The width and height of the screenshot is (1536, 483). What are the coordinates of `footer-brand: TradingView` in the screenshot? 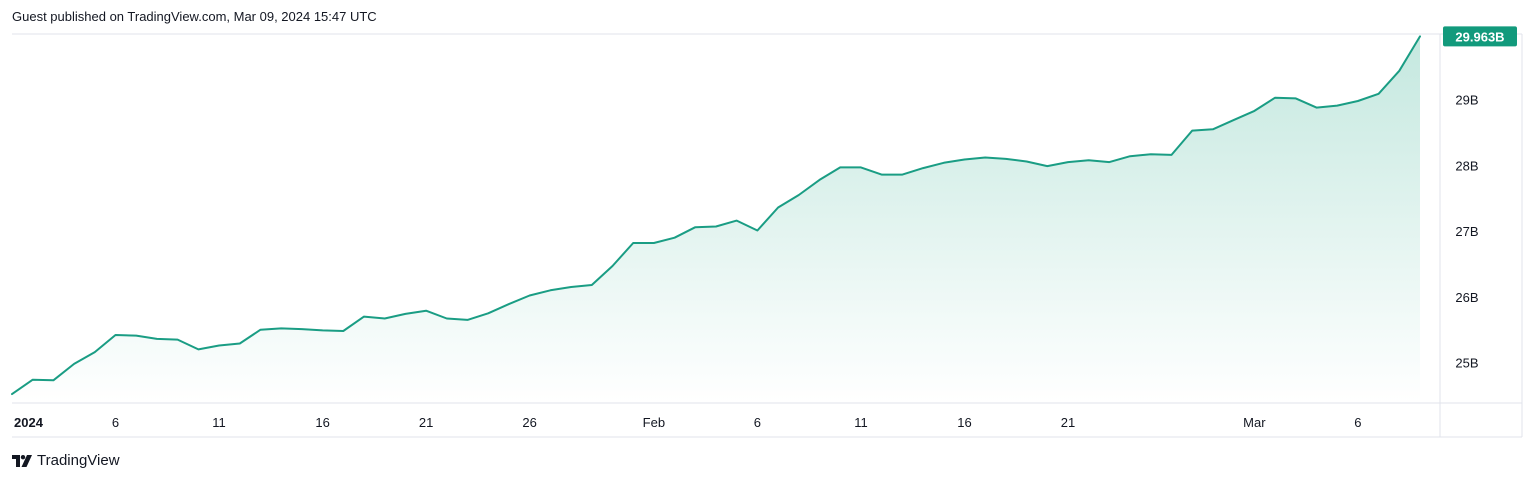 It's located at (78, 460).